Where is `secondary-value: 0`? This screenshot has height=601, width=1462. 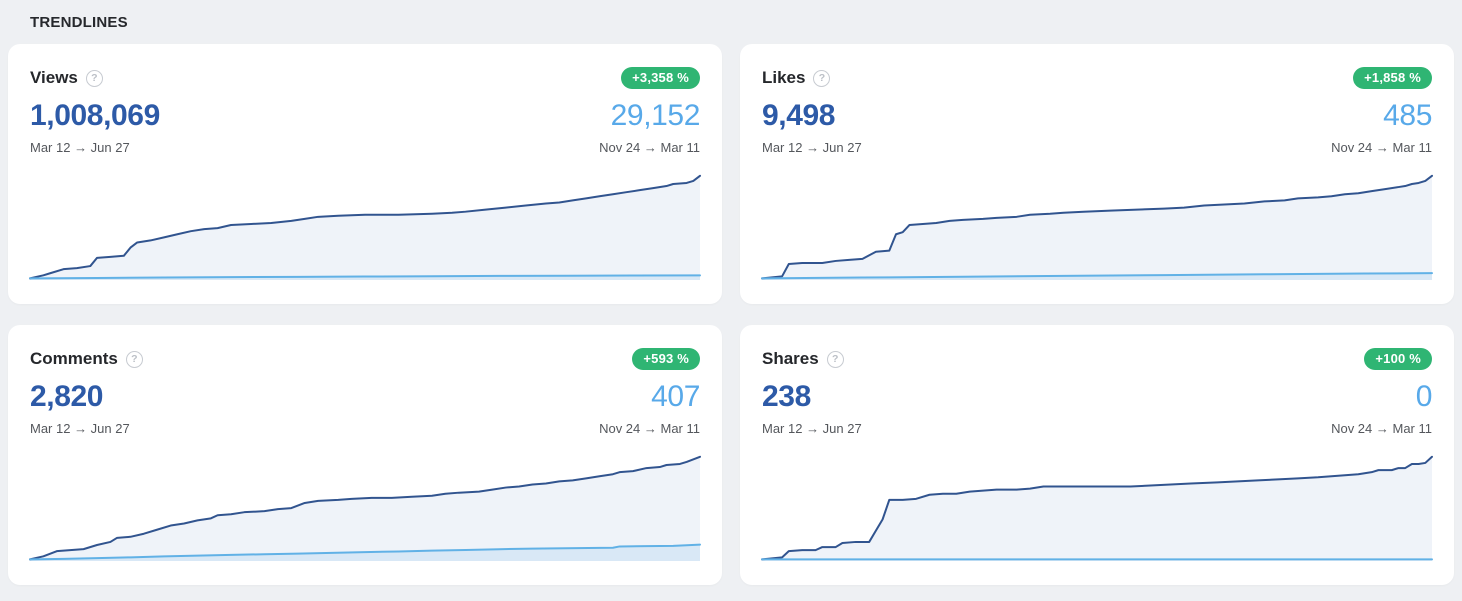
secondary-value: 0 is located at coordinates (1424, 396).